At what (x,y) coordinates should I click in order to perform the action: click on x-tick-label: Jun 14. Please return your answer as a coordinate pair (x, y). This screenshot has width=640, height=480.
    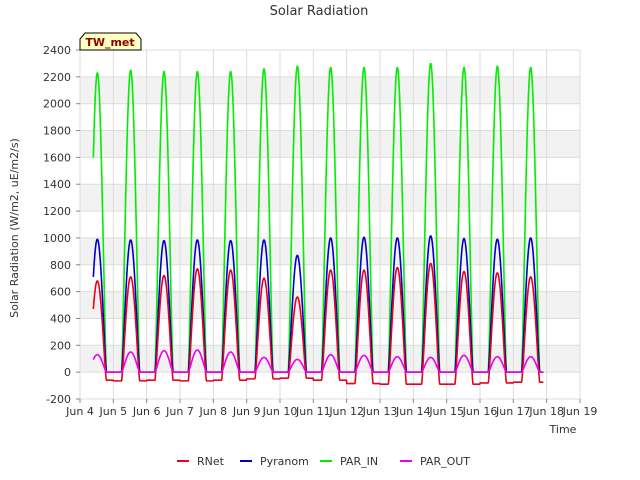
    Looking at the image, I should click on (413, 411).